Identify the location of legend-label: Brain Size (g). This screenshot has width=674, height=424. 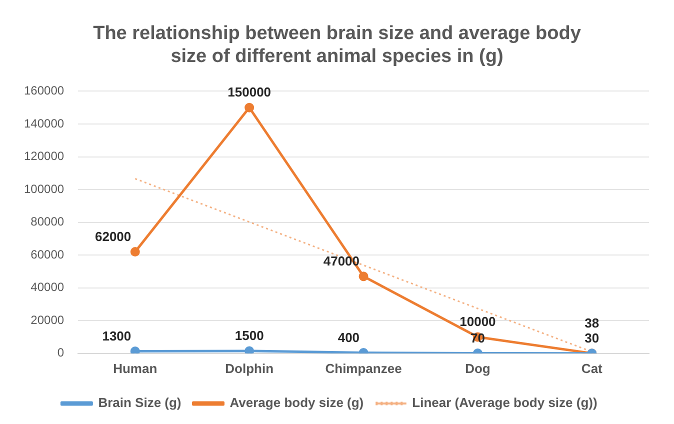
(140, 402).